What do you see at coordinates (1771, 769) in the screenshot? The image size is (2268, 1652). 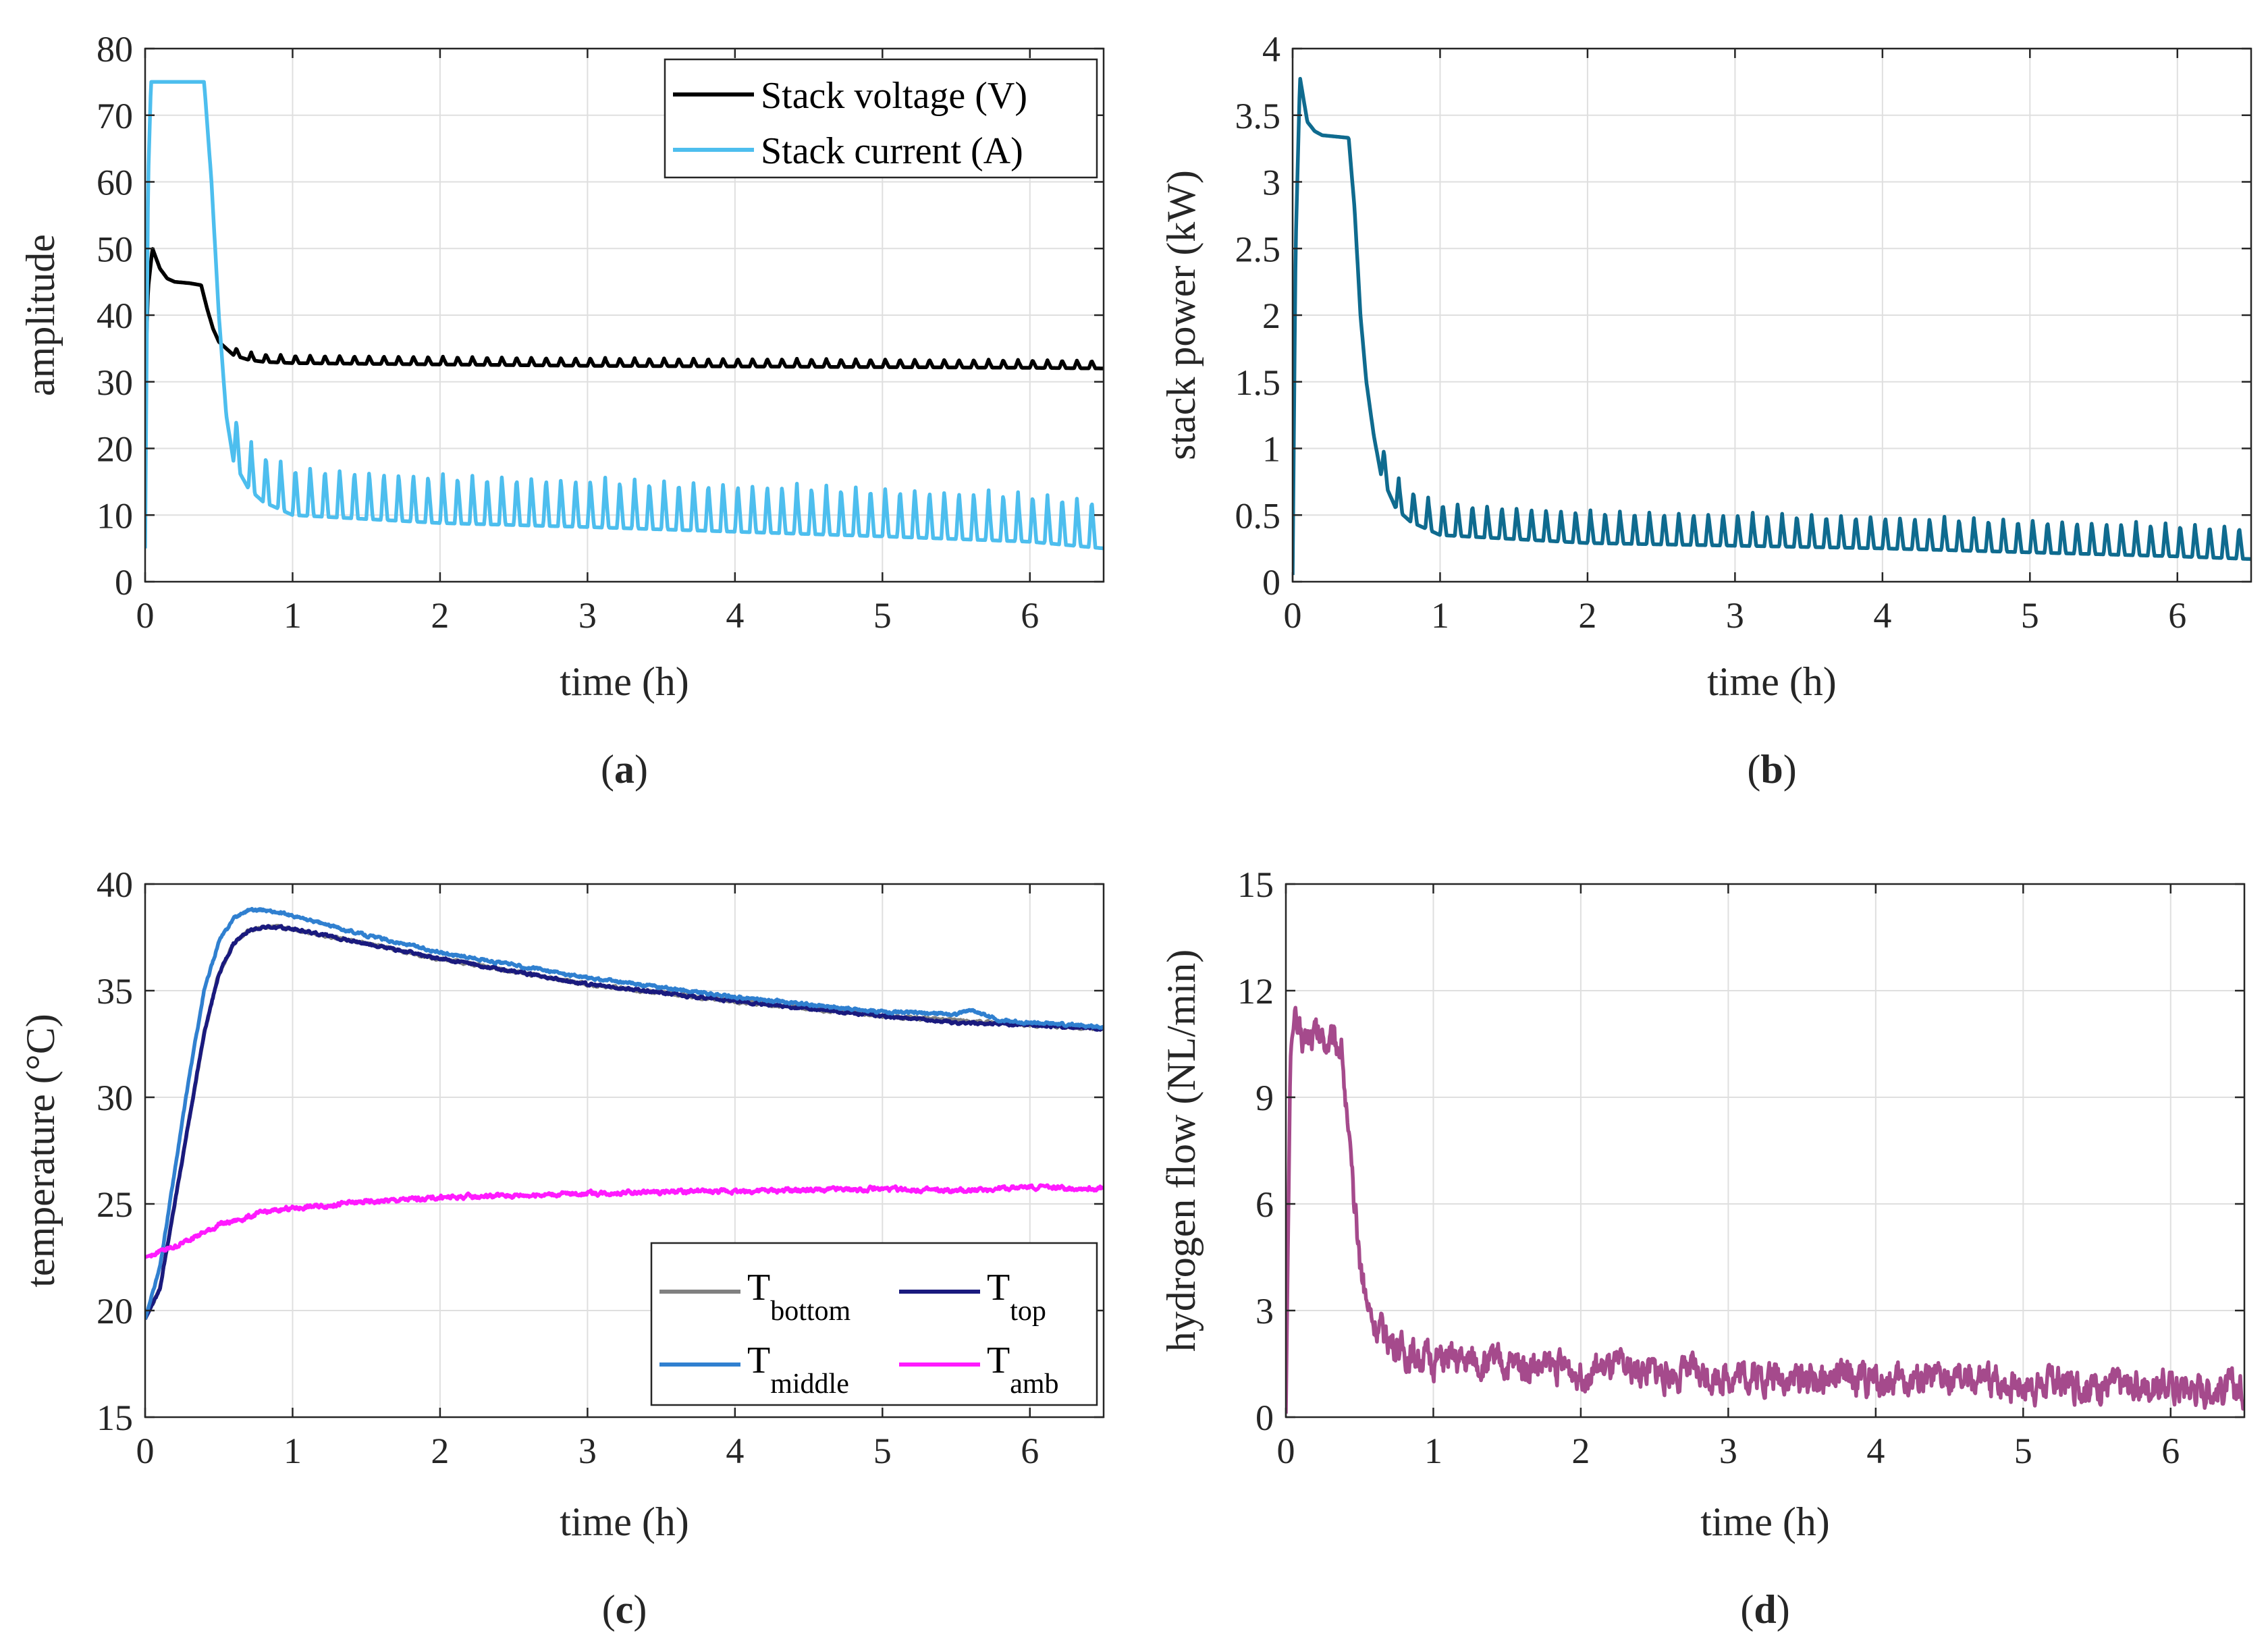 I see `panel-caption: (b)` at bounding box center [1771, 769].